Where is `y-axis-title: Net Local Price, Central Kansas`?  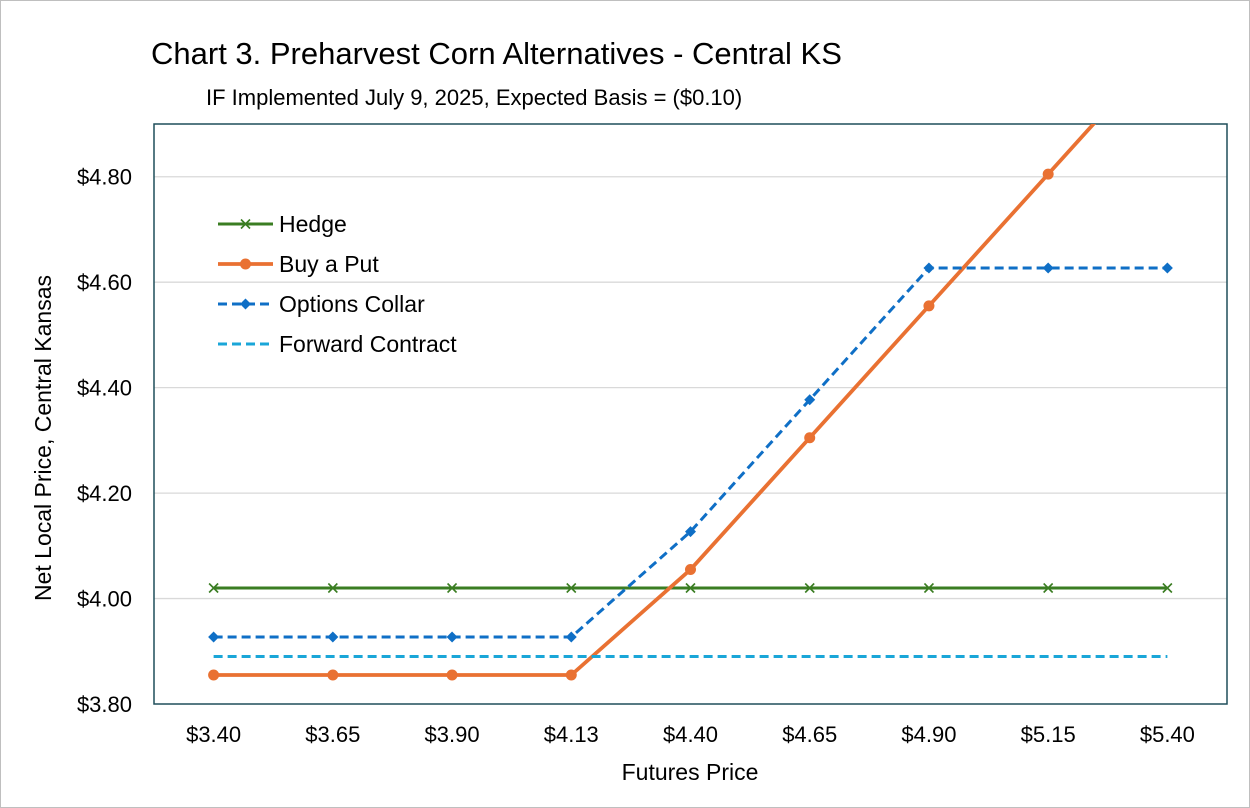
y-axis-title: Net Local Price, Central Kansas is located at coordinates (43, 438).